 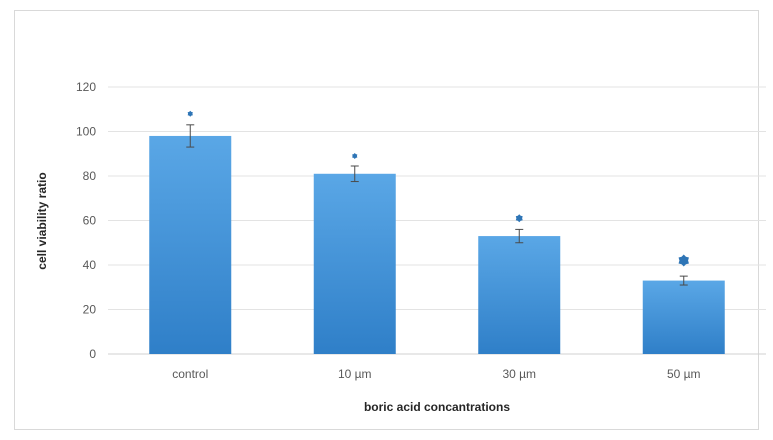 I want to click on x-axis-ticks: control 10 µm 30 µm 50 µm, so click(x=436, y=374).